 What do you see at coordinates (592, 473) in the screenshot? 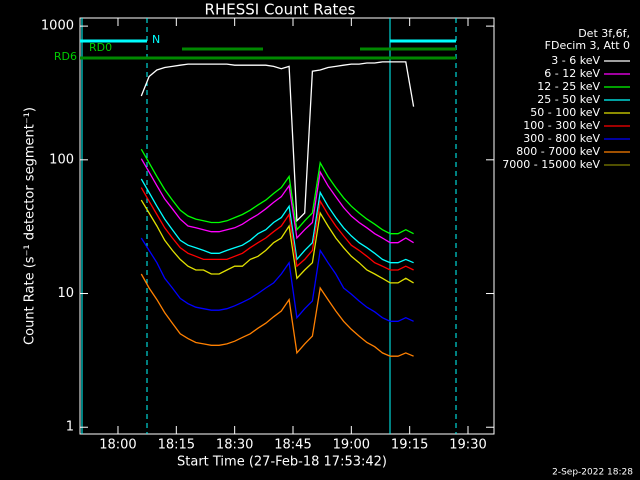
I see `timestamp: 2-Sep-2022 18:28` at bounding box center [592, 473].